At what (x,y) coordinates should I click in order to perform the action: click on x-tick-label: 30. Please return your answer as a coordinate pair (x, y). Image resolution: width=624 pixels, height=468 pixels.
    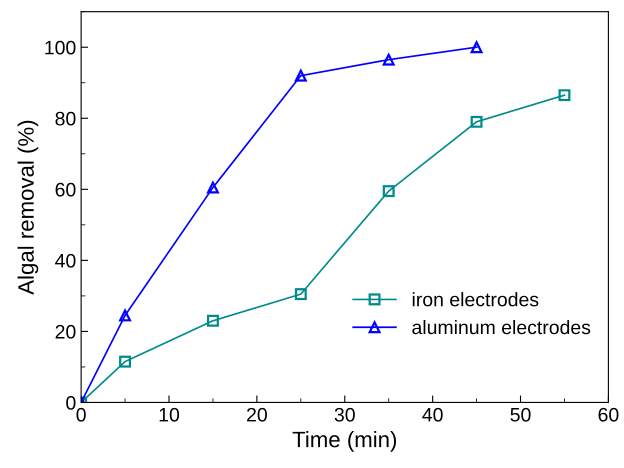
    Looking at the image, I should click on (344, 415).